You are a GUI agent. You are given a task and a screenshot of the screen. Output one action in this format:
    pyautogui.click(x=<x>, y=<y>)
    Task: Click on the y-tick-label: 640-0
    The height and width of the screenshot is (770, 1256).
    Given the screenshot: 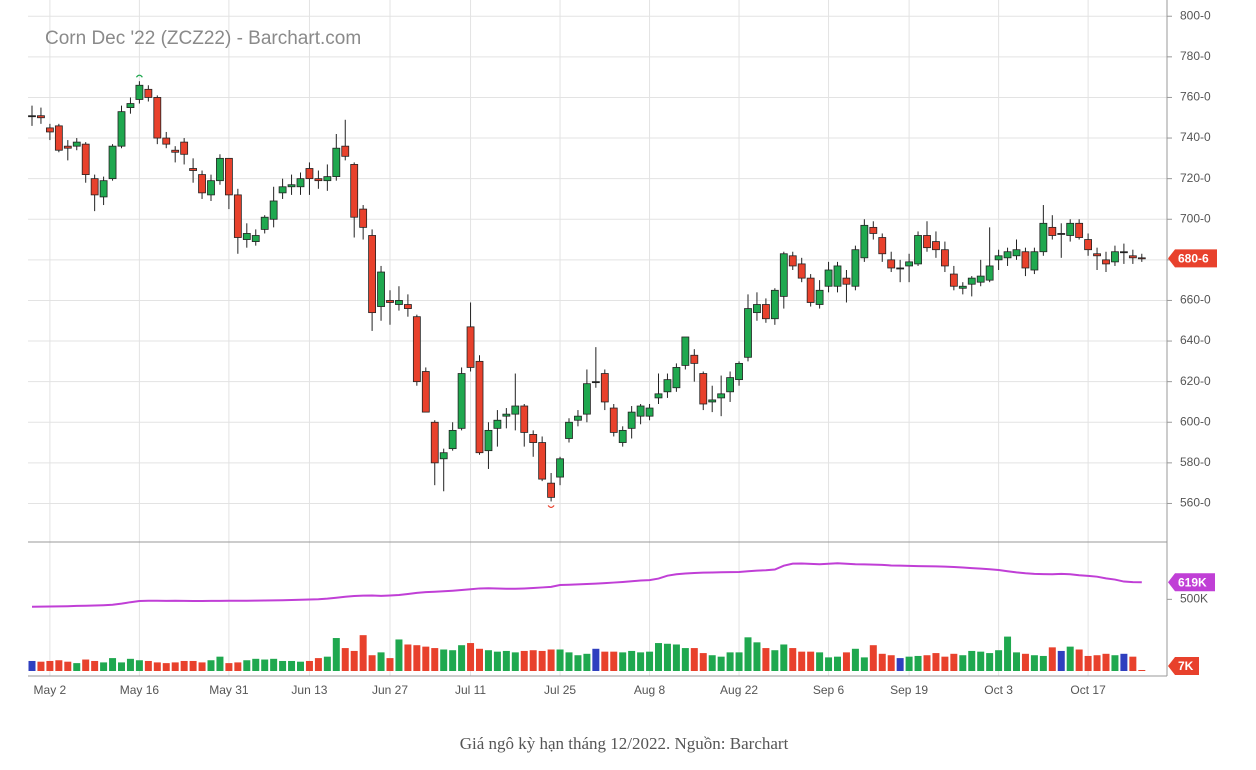 What is the action you would take?
    pyautogui.click(x=1195, y=340)
    